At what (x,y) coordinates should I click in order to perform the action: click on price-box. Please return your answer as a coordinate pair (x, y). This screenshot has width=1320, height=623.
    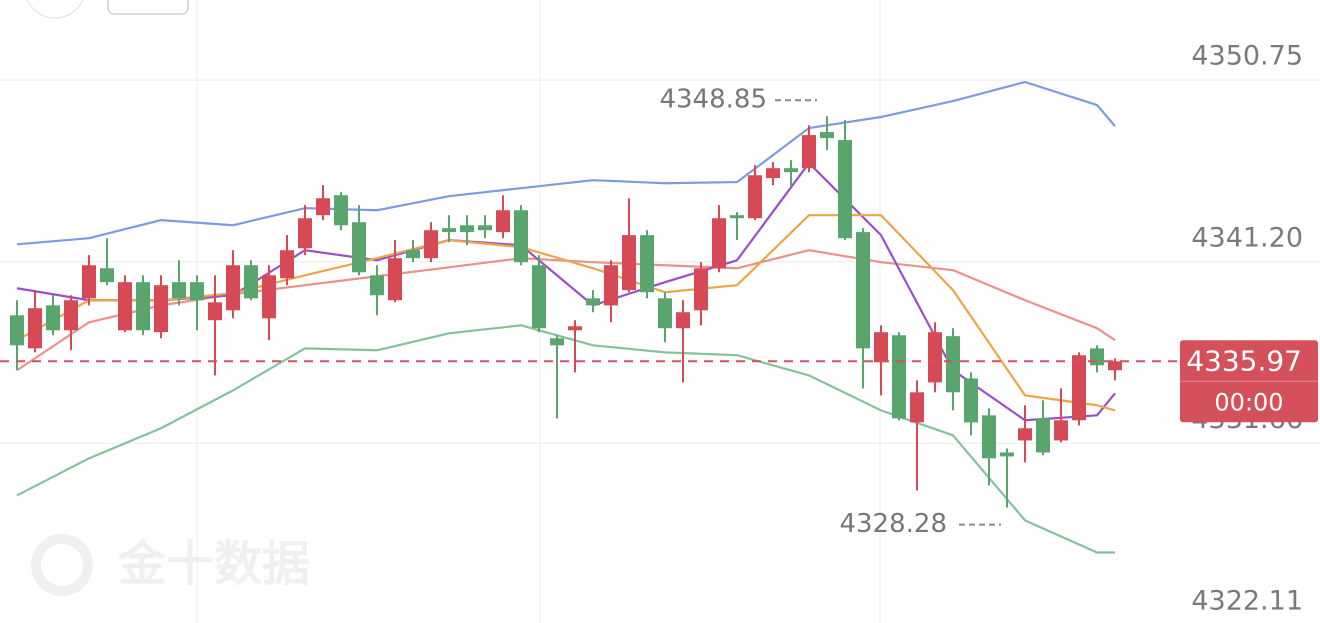
    Looking at the image, I should click on (1249, 381).